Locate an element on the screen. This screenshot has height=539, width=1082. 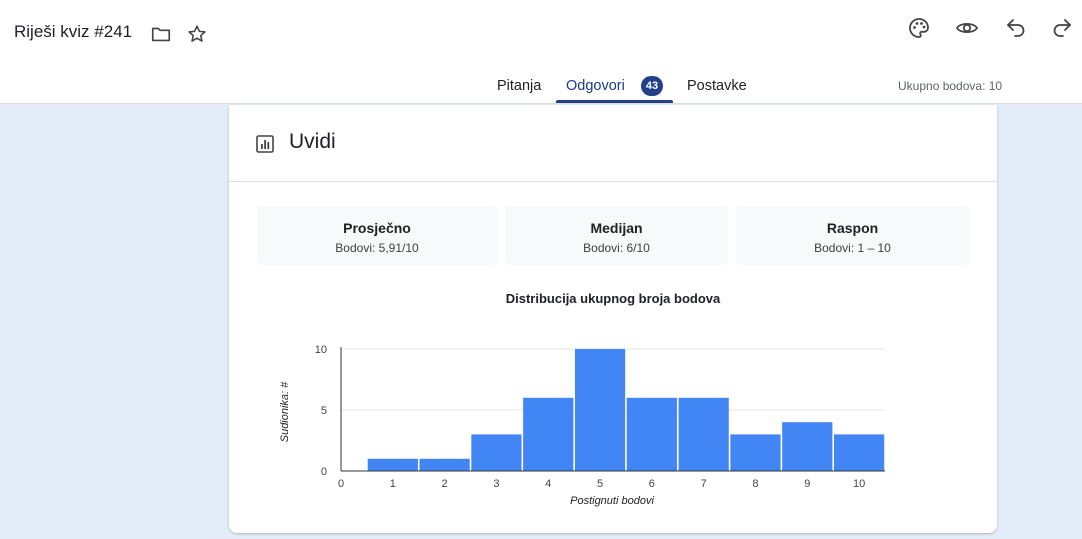
total-points: Ukupno bodova: 10 is located at coordinates (950, 86).